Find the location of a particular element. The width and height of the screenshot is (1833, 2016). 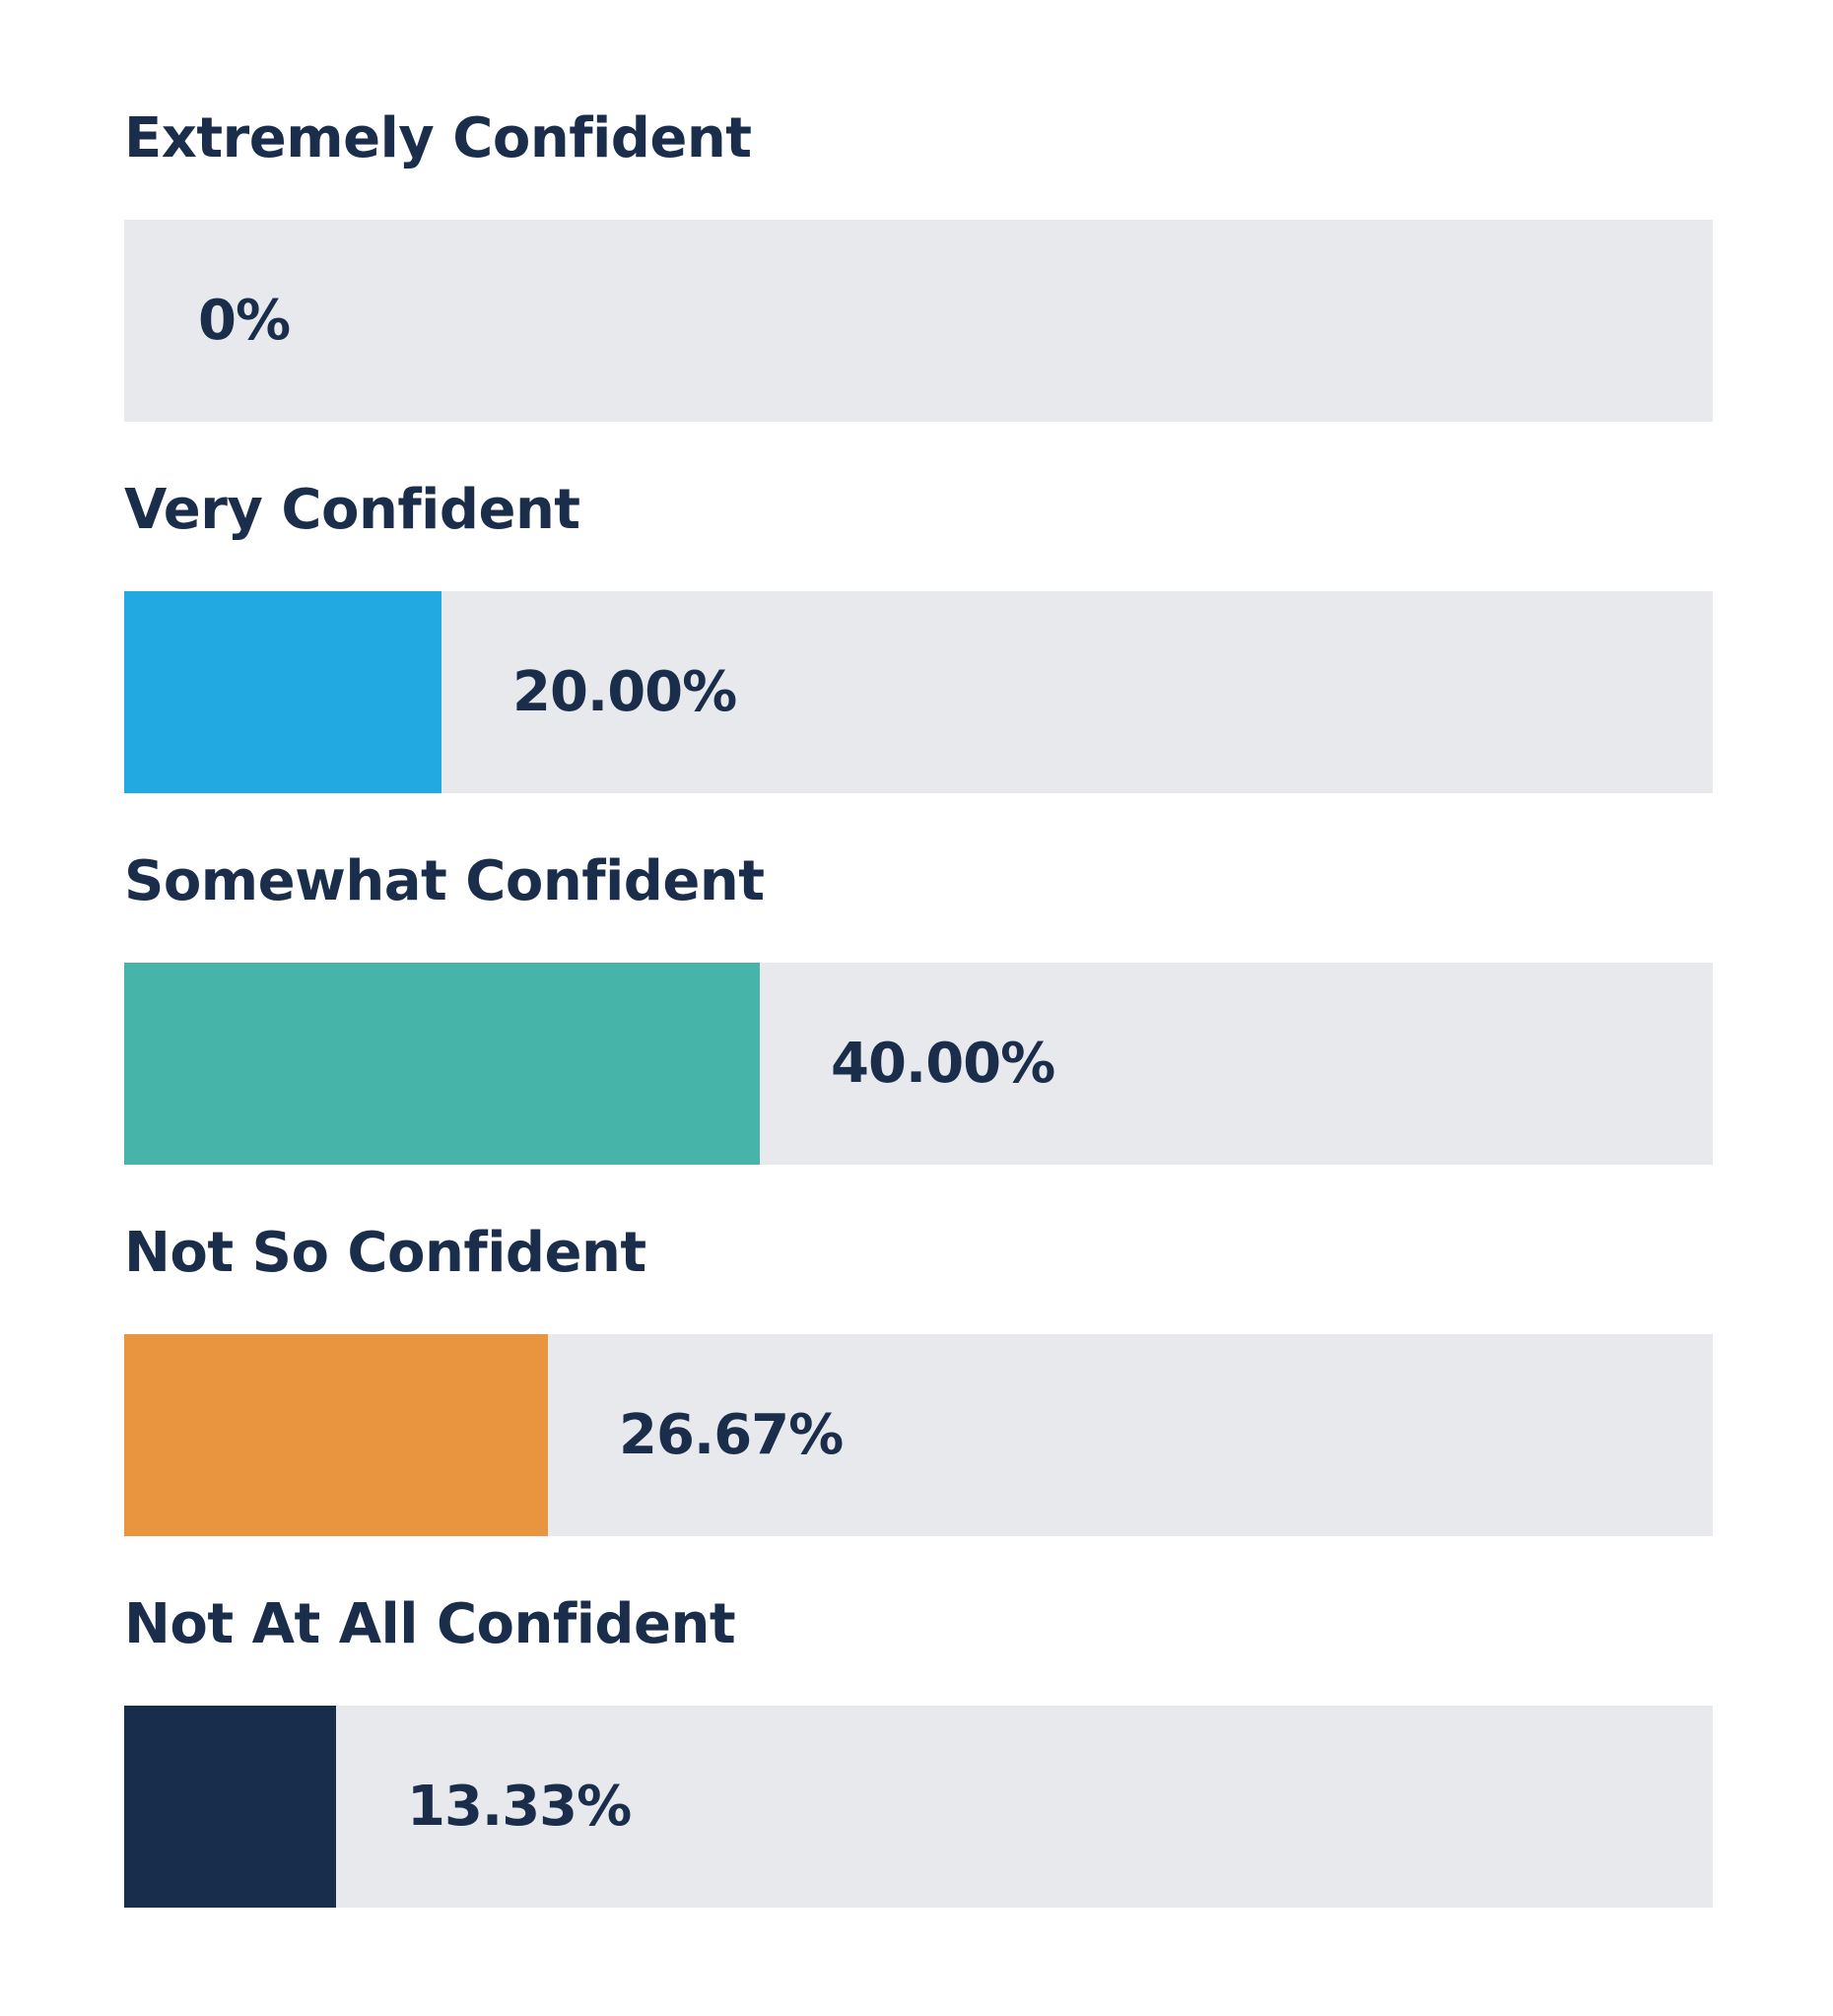

bar-track: 40.00% is located at coordinates (918, 1064).